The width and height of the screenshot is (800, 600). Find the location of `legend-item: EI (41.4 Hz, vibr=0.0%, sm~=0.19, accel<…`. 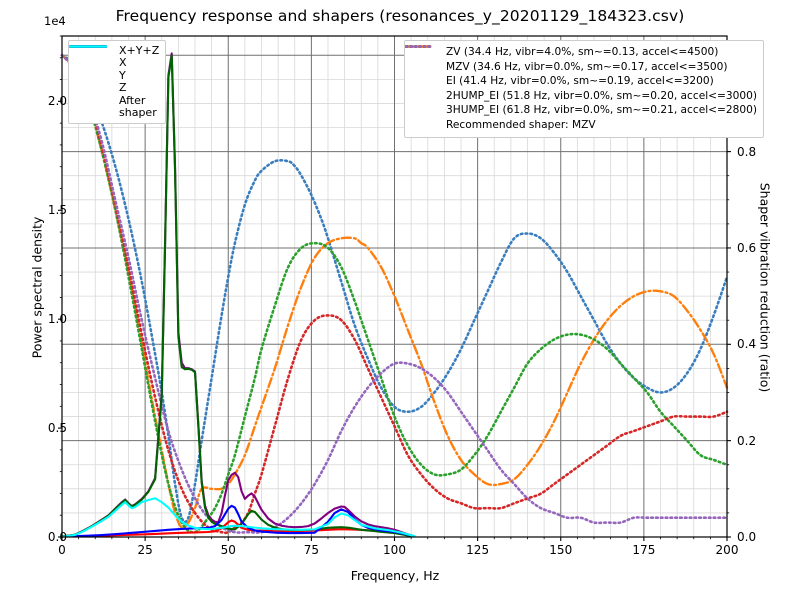

legend-item: EI (41.4 Hz, vibr=0.0%, sm~=0.19, accel<… is located at coordinates (581, 67).